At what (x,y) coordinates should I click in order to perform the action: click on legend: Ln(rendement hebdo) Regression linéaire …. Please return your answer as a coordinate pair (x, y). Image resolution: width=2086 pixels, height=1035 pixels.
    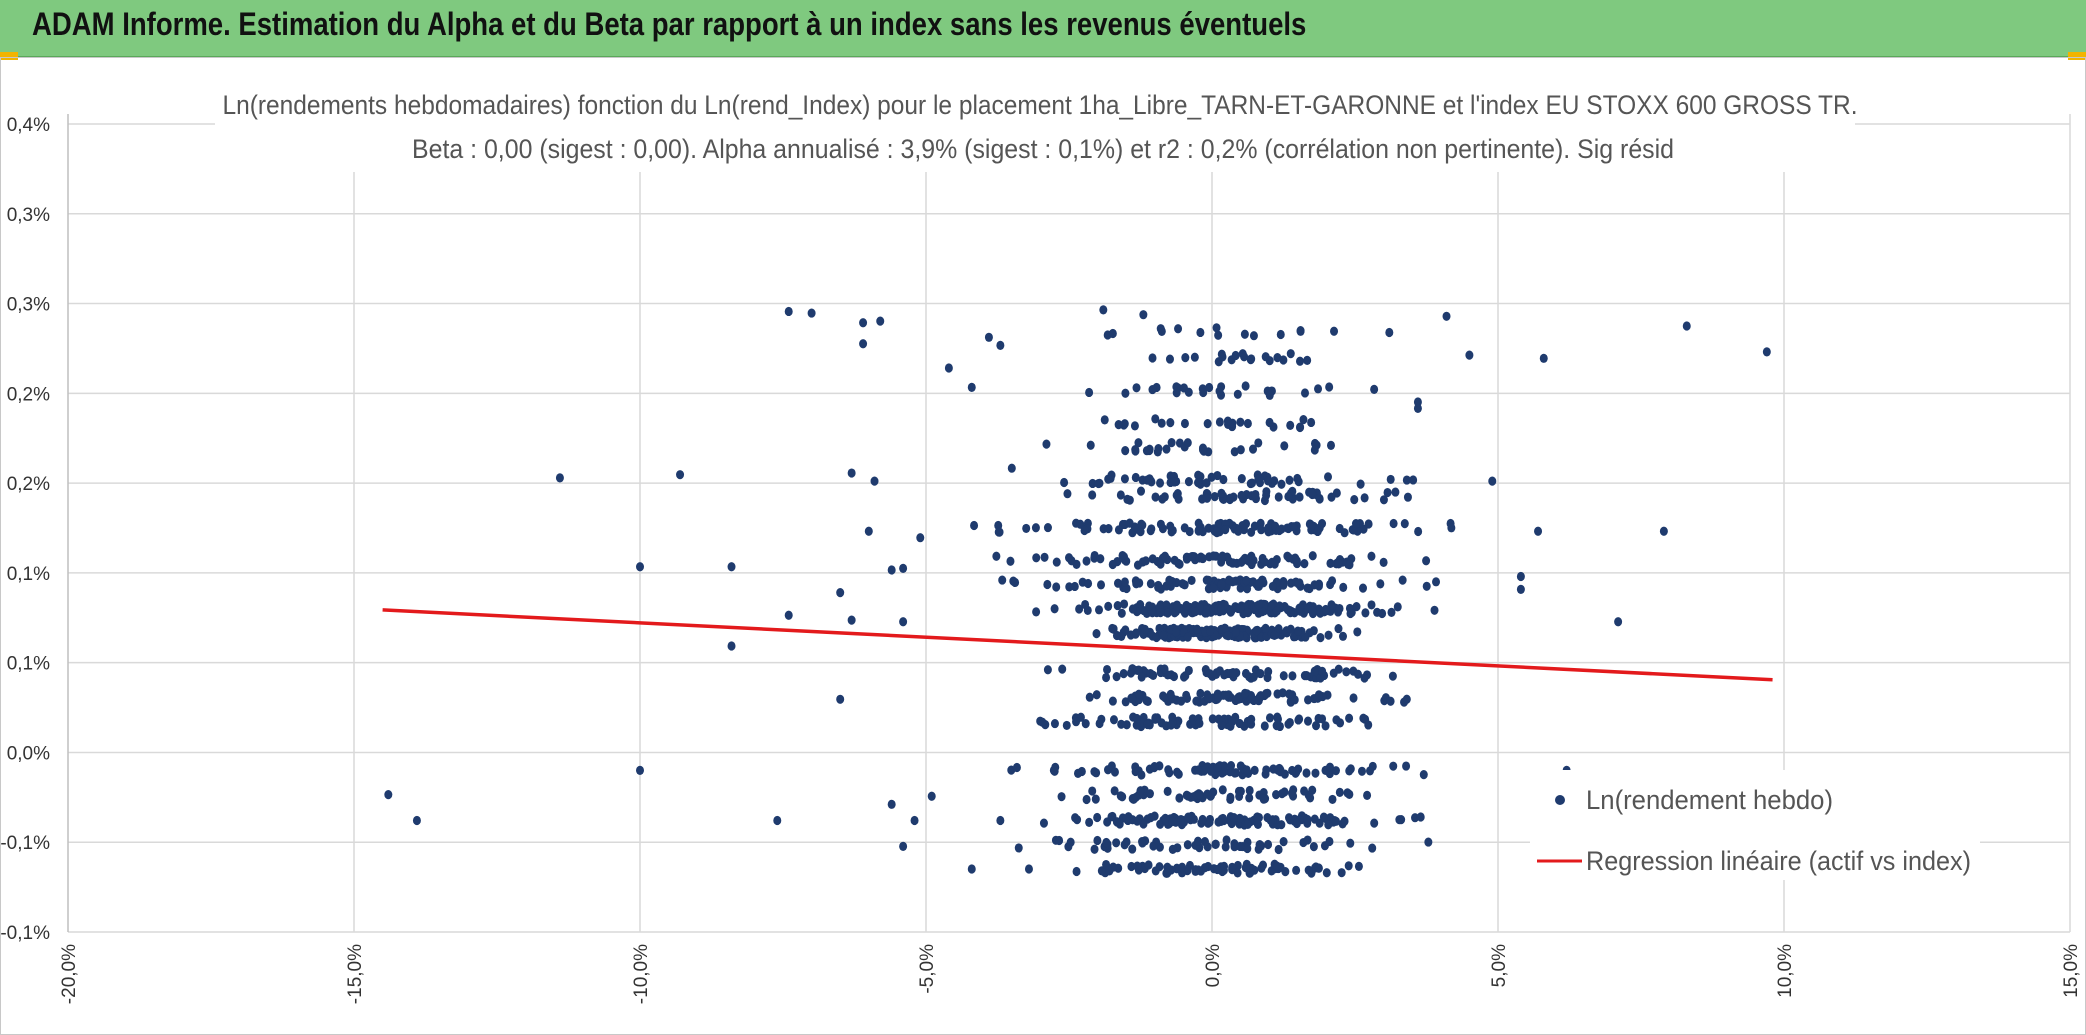
    Looking at the image, I should click on (1755, 825).